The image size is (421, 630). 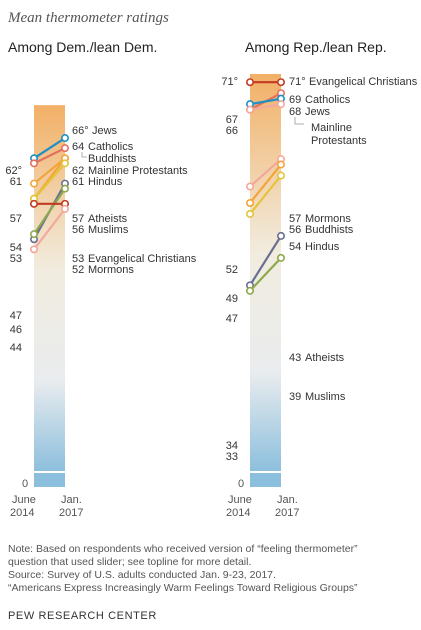 I want to click on value-label-2017: 39, so click(x=295, y=397).